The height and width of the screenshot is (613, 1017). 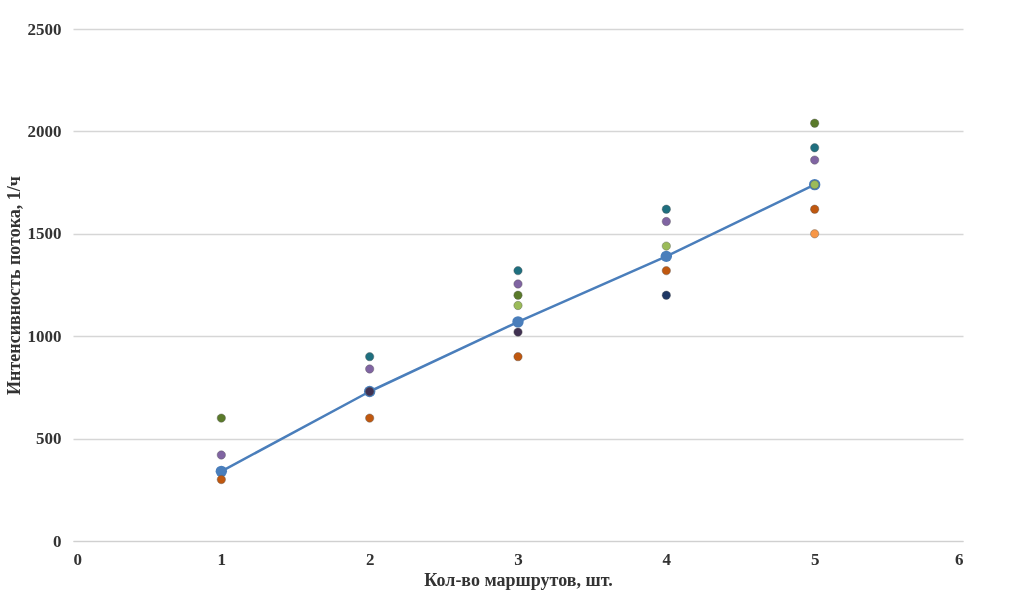 What do you see at coordinates (44, 234) in the screenshot?
I see `y-tick-label: 1500` at bounding box center [44, 234].